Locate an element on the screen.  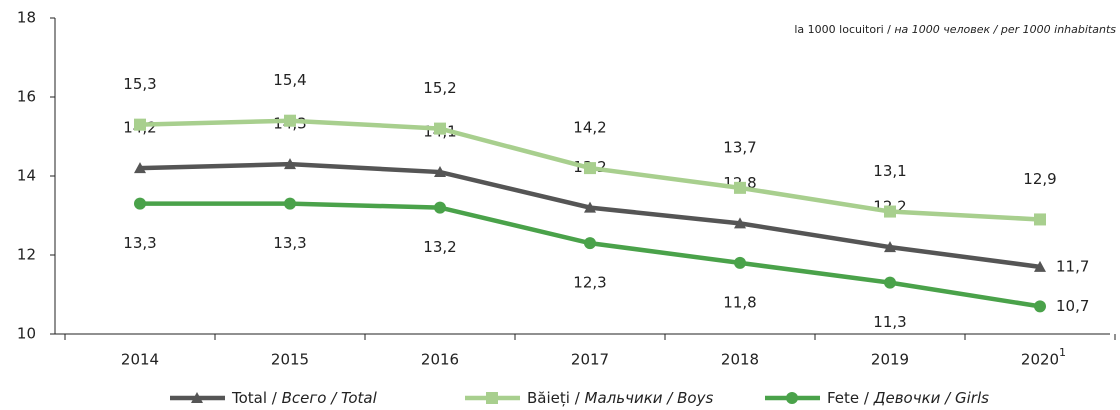
data-label: 11,7 is located at coordinates (1072, 266).